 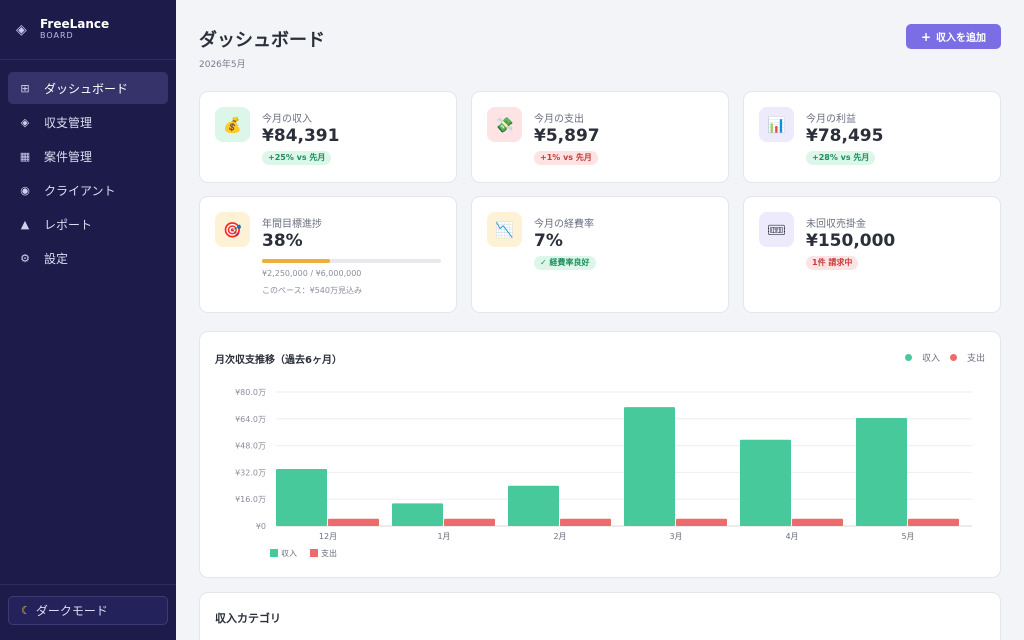 What do you see at coordinates (88, 258) in the screenshot?
I see `sidebar-item-settings: ⚙ 設定` at bounding box center [88, 258].